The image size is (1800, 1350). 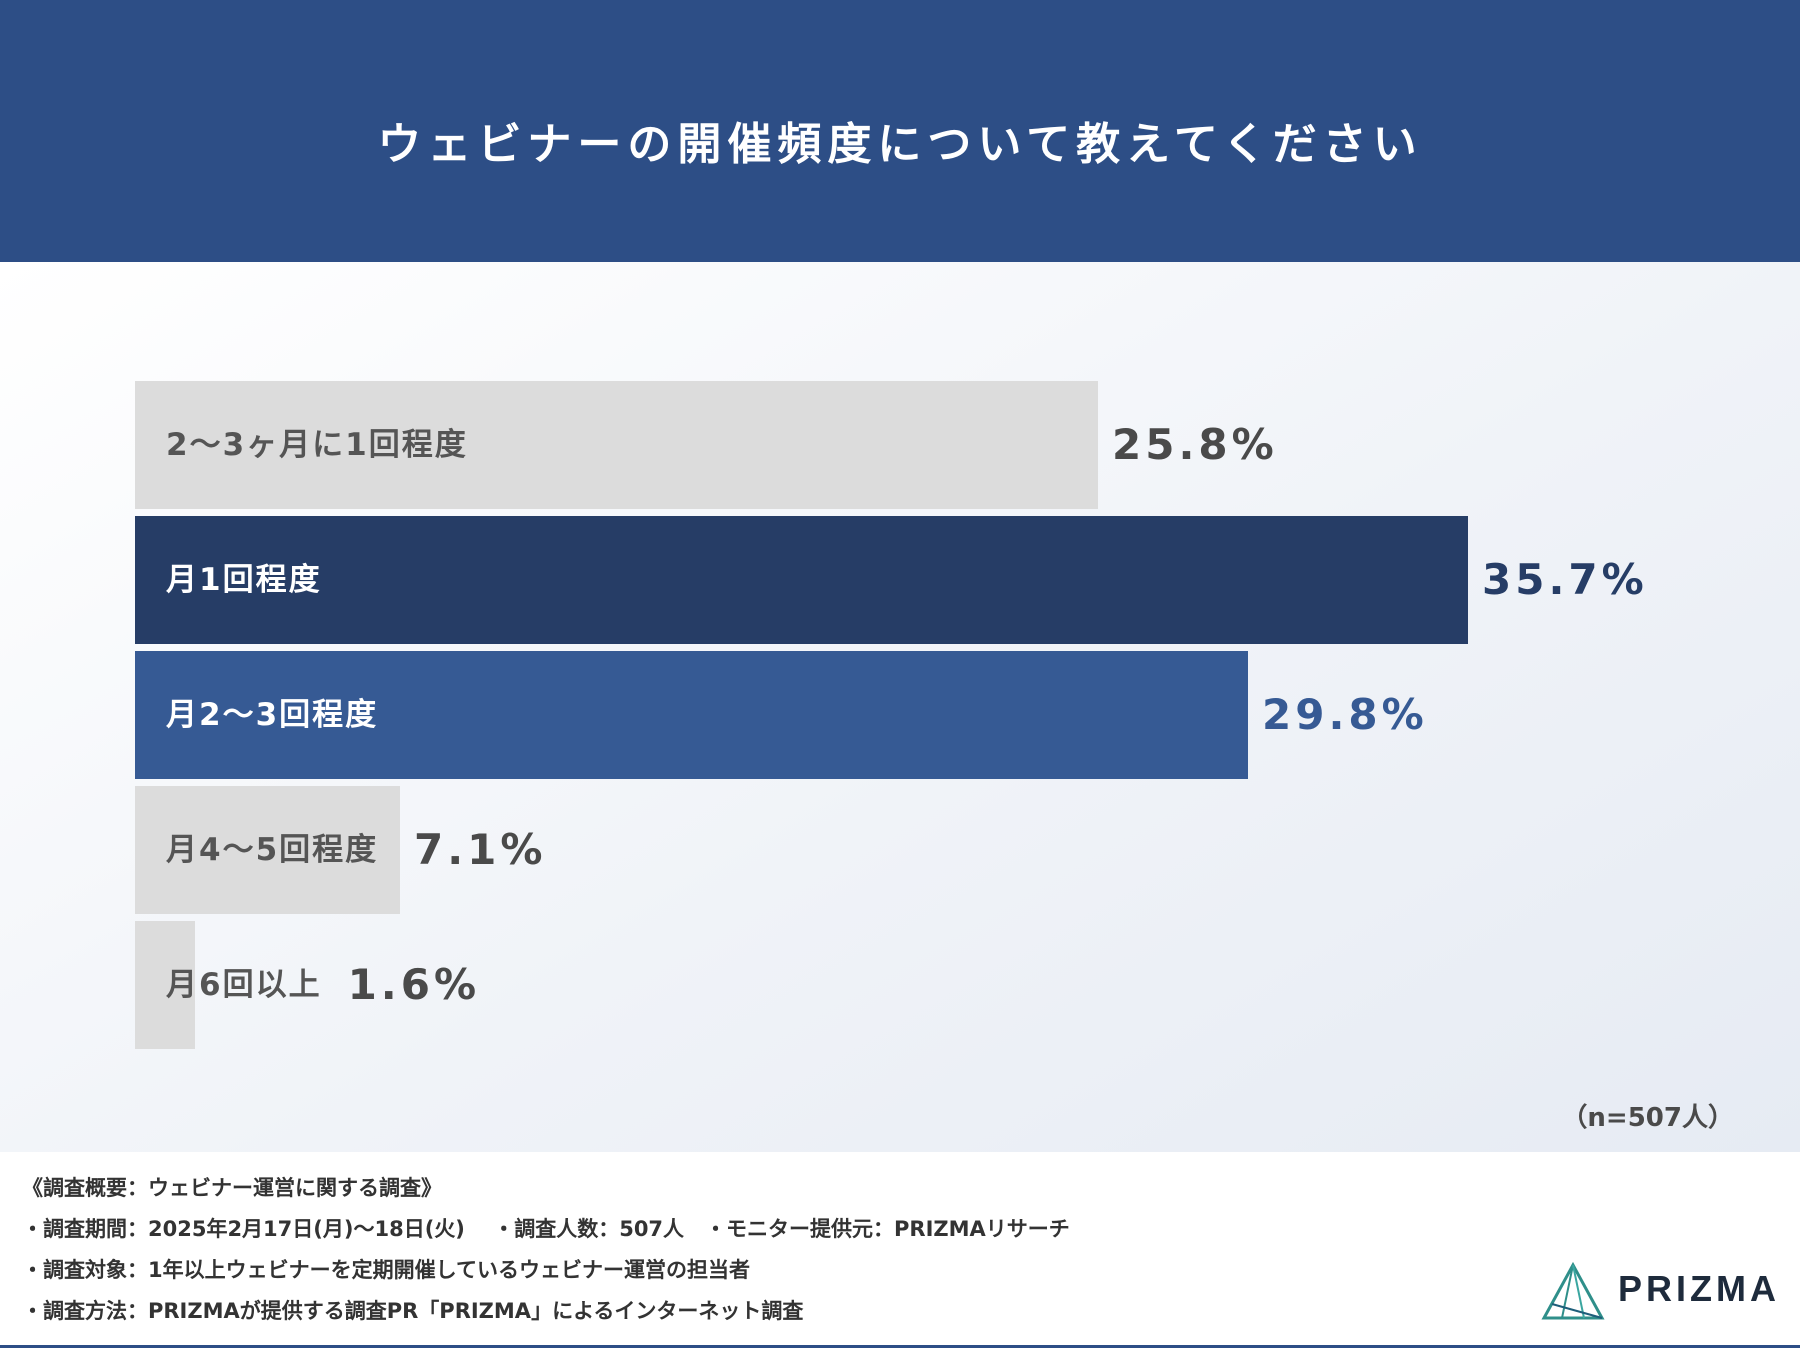 What do you see at coordinates (1195, 444) in the screenshot?
I see `bar-value-label: 25.8%` at bounding box center [1195, 444].